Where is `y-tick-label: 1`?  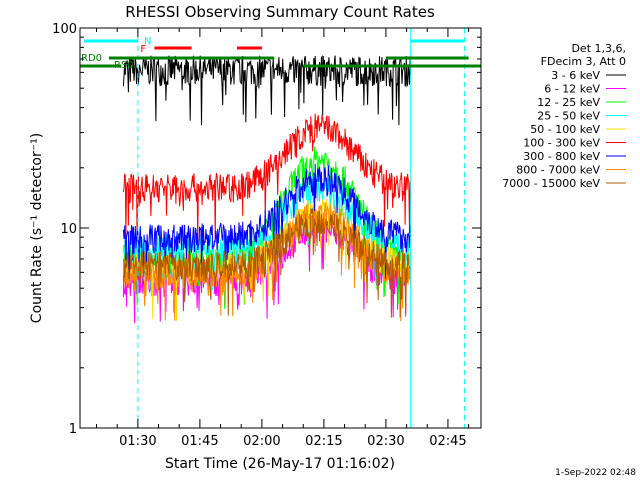
y-tick-label: 1 is located at coordinates (73, 429).